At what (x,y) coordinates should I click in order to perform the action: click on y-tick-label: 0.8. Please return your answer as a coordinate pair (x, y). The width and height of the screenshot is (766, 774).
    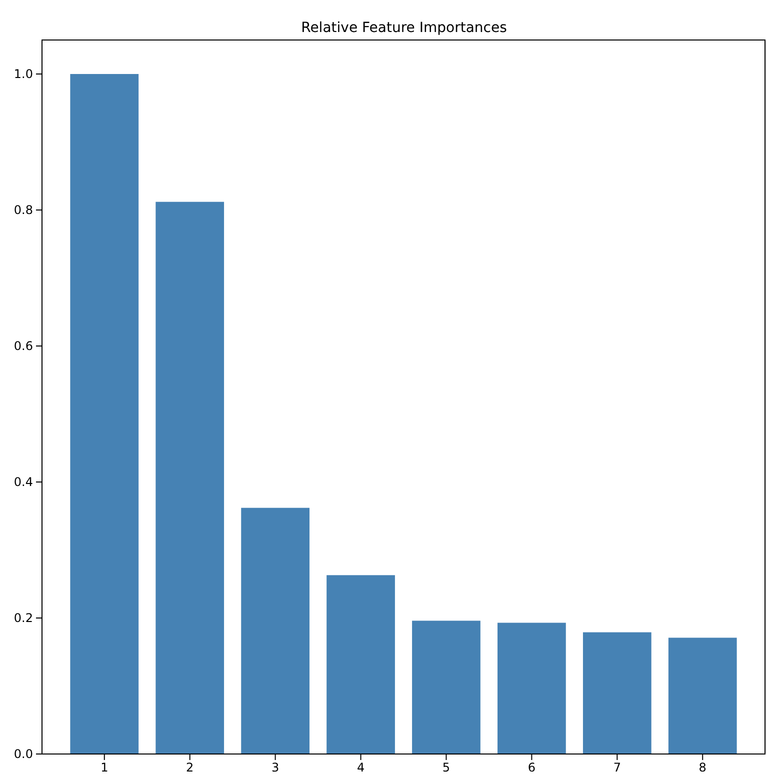
    Looking at the image, I should click on (23, 209).